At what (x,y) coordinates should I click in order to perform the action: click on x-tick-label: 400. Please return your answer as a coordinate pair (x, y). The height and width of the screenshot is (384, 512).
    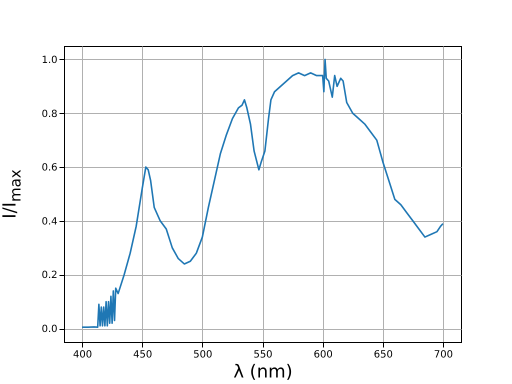
    Looking at the image, I should click on (82, 355).